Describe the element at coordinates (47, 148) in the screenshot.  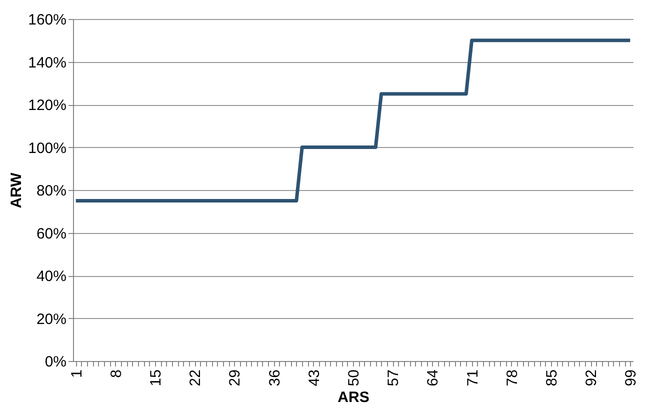
I see `y-tick-label: 100%` at that location.